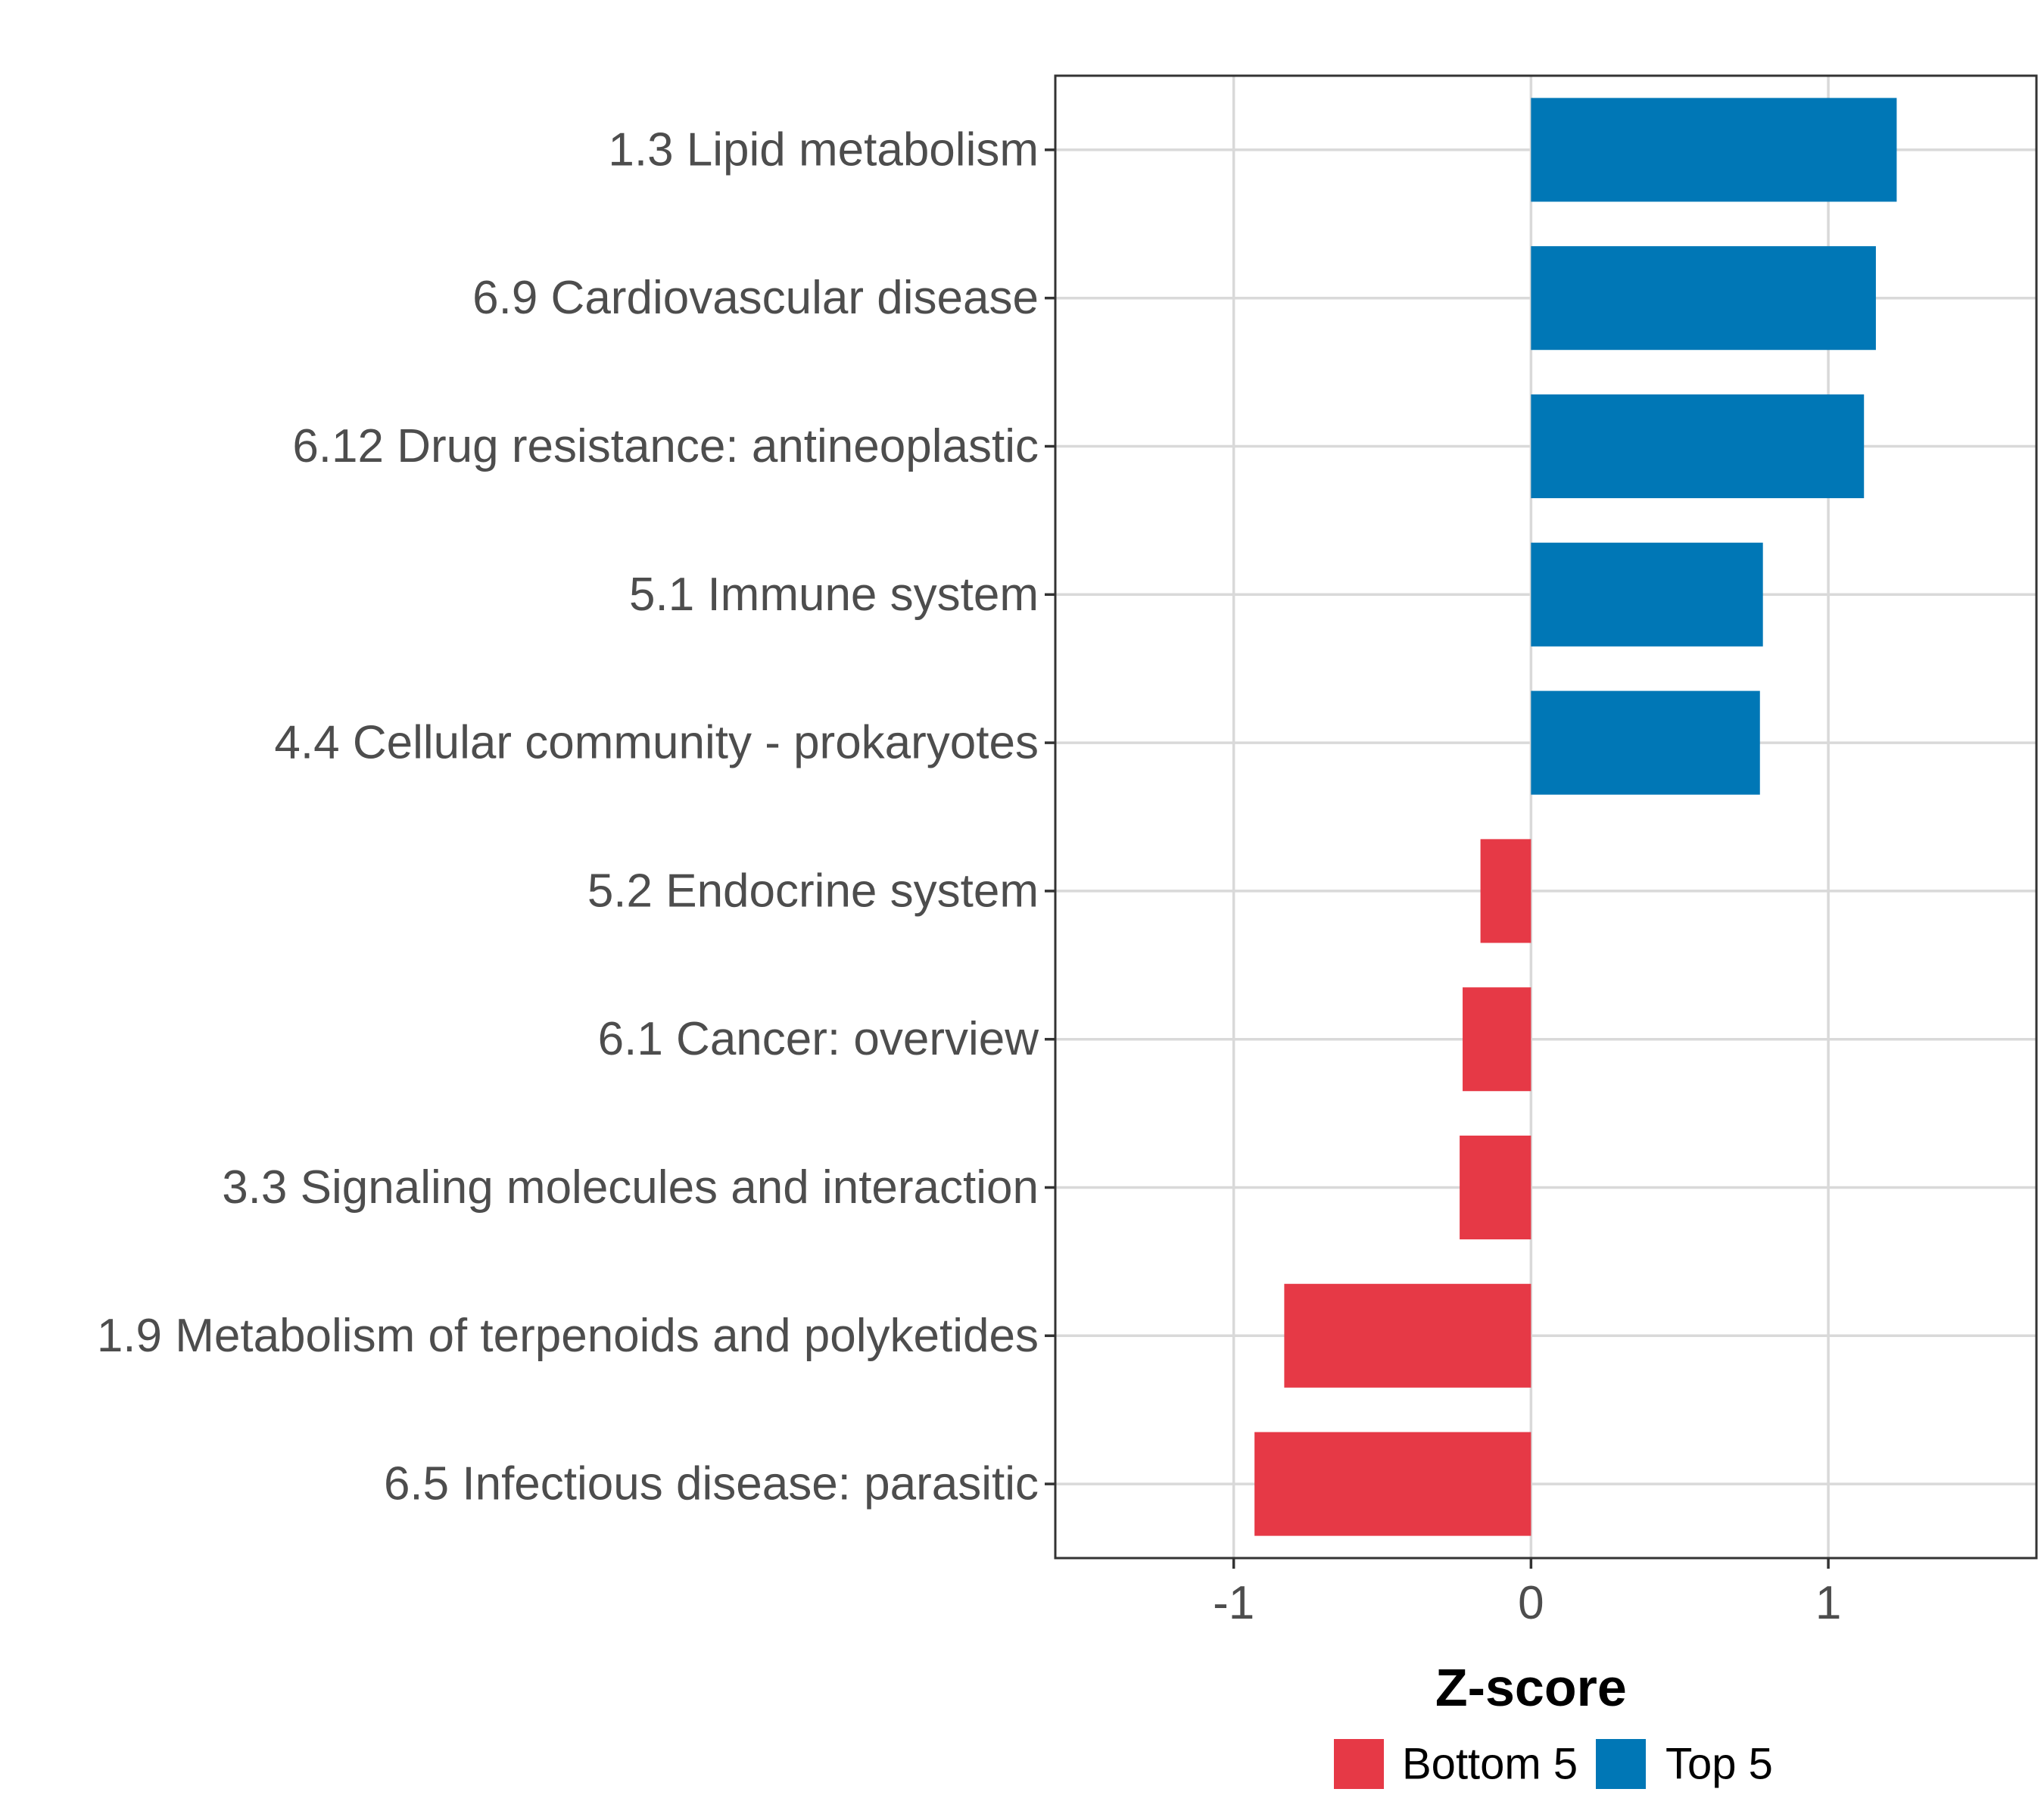 This screenshot has width=2044, height=1817. Describe the element at coordinates (813, 891) in the screenshot. I see `category-label: 5.2 Endocrine system` at that location.